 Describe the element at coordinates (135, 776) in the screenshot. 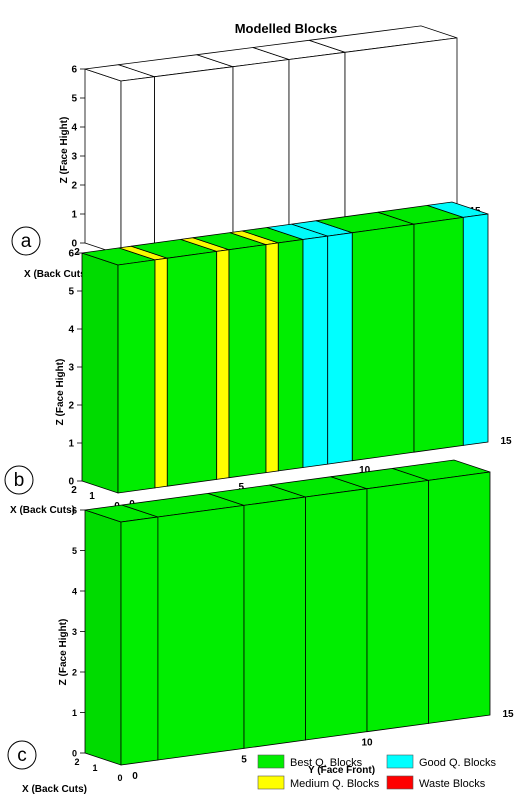

I see `y-tick-label: 0` at that location.